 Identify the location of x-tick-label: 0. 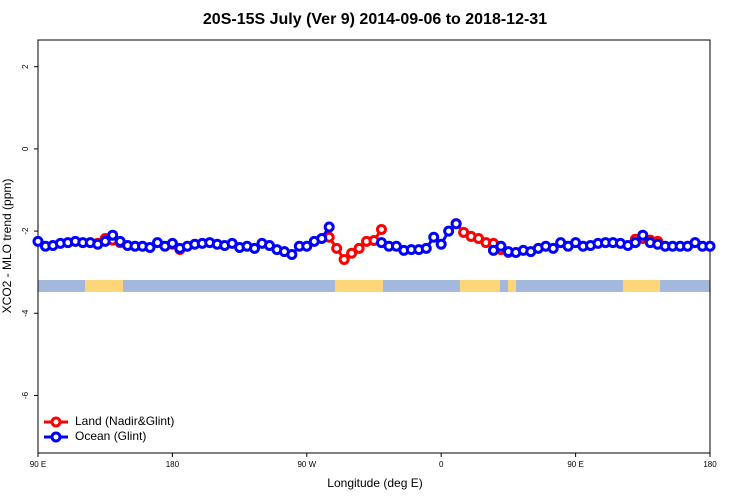
(441, 464).